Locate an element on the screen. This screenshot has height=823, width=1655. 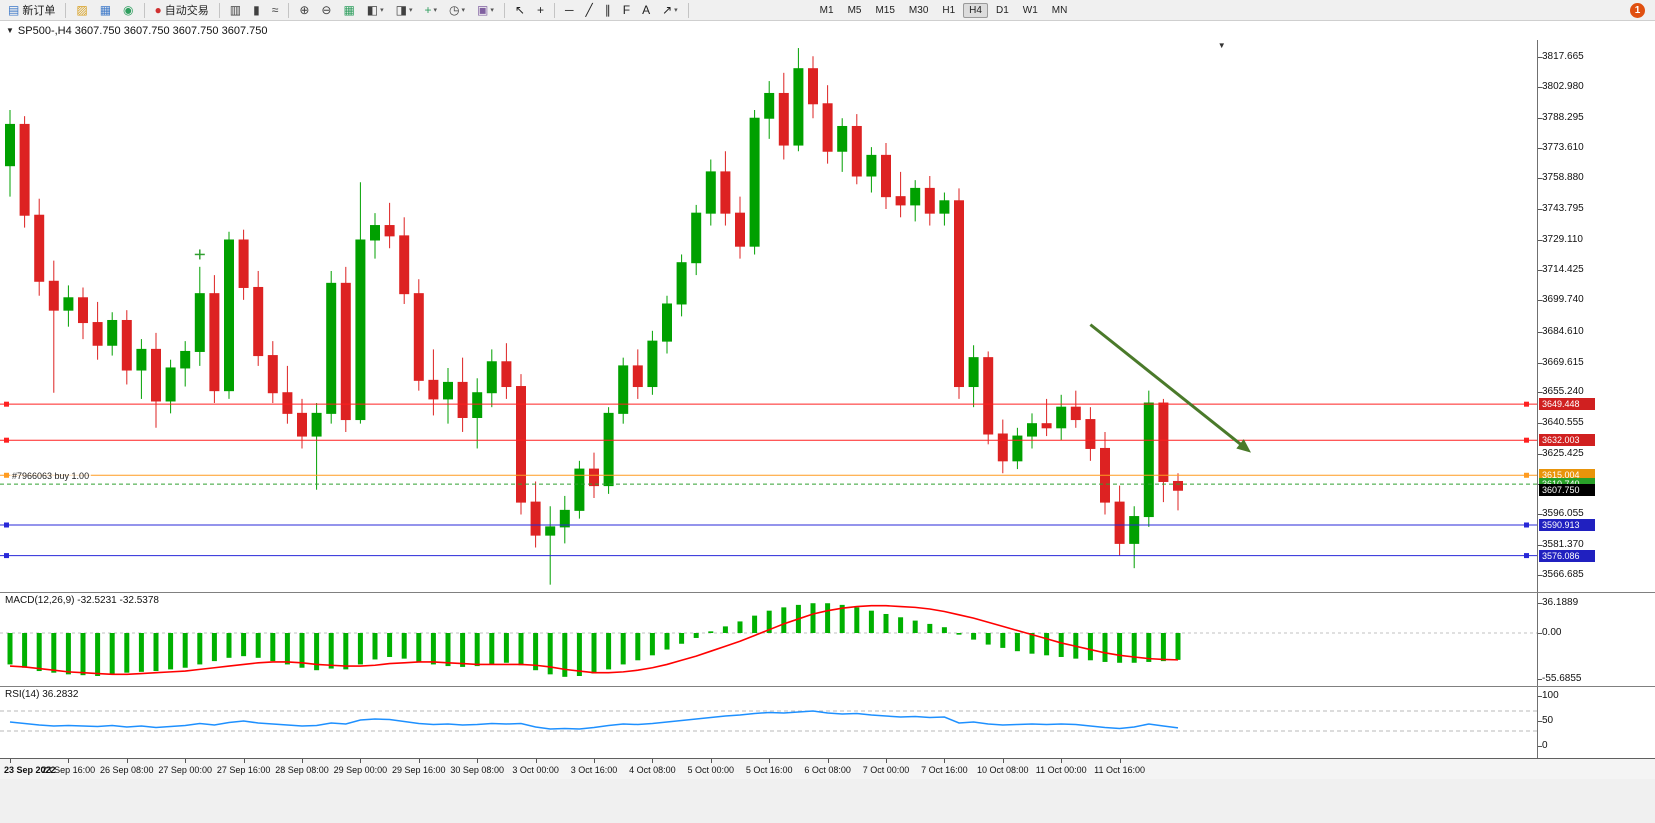
price-axis-label: 3566.685 is located at coordinates (1563, 574).